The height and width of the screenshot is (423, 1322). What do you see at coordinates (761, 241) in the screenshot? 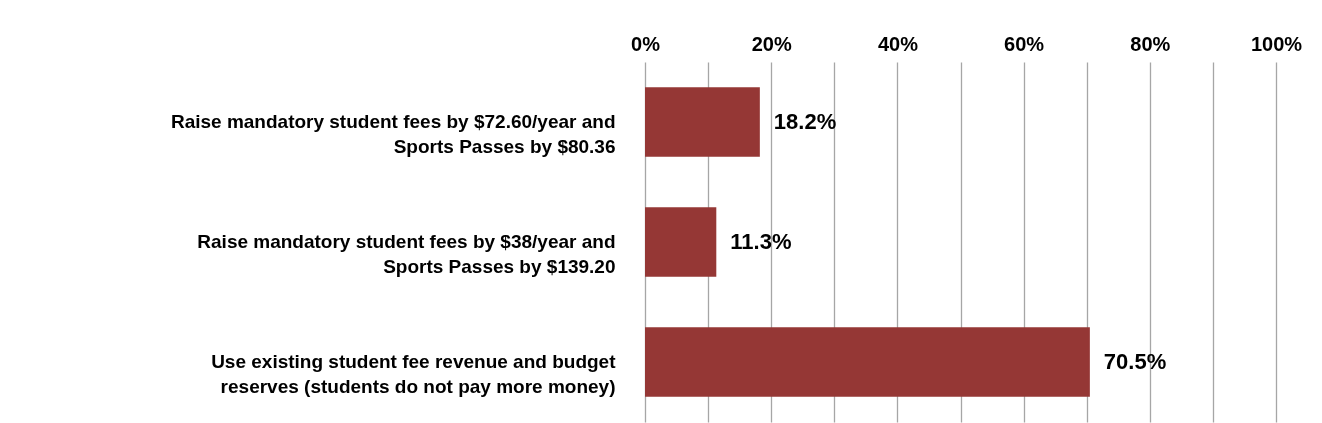
I see `data-label: 11.3%` at bounding box center [761, 241].